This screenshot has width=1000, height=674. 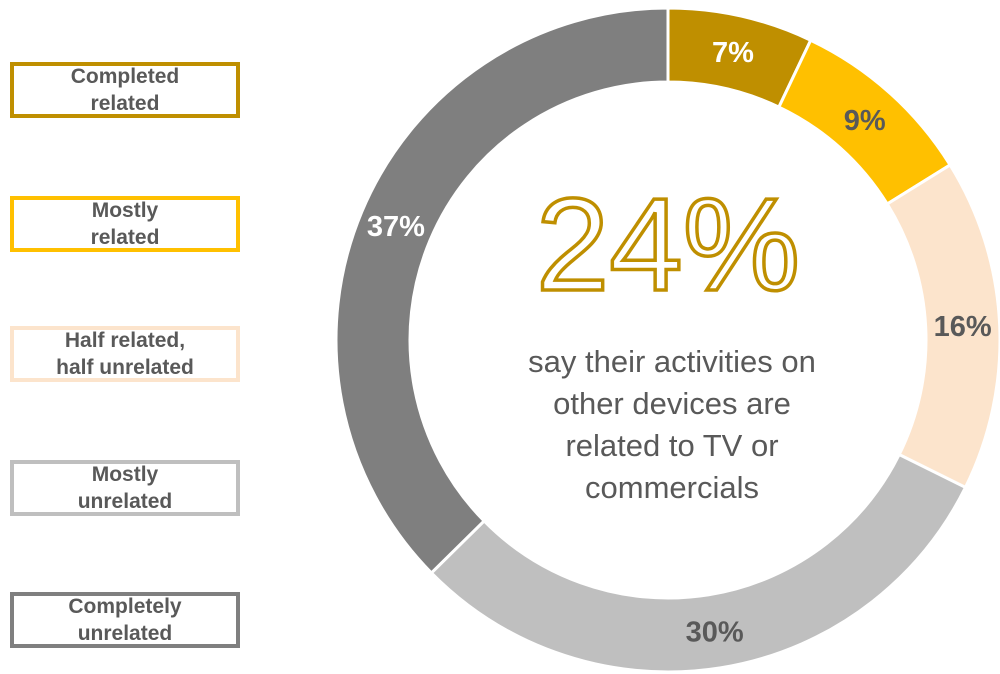 I want to click on slice-value-label: 16%, so click(x=963, y=327).